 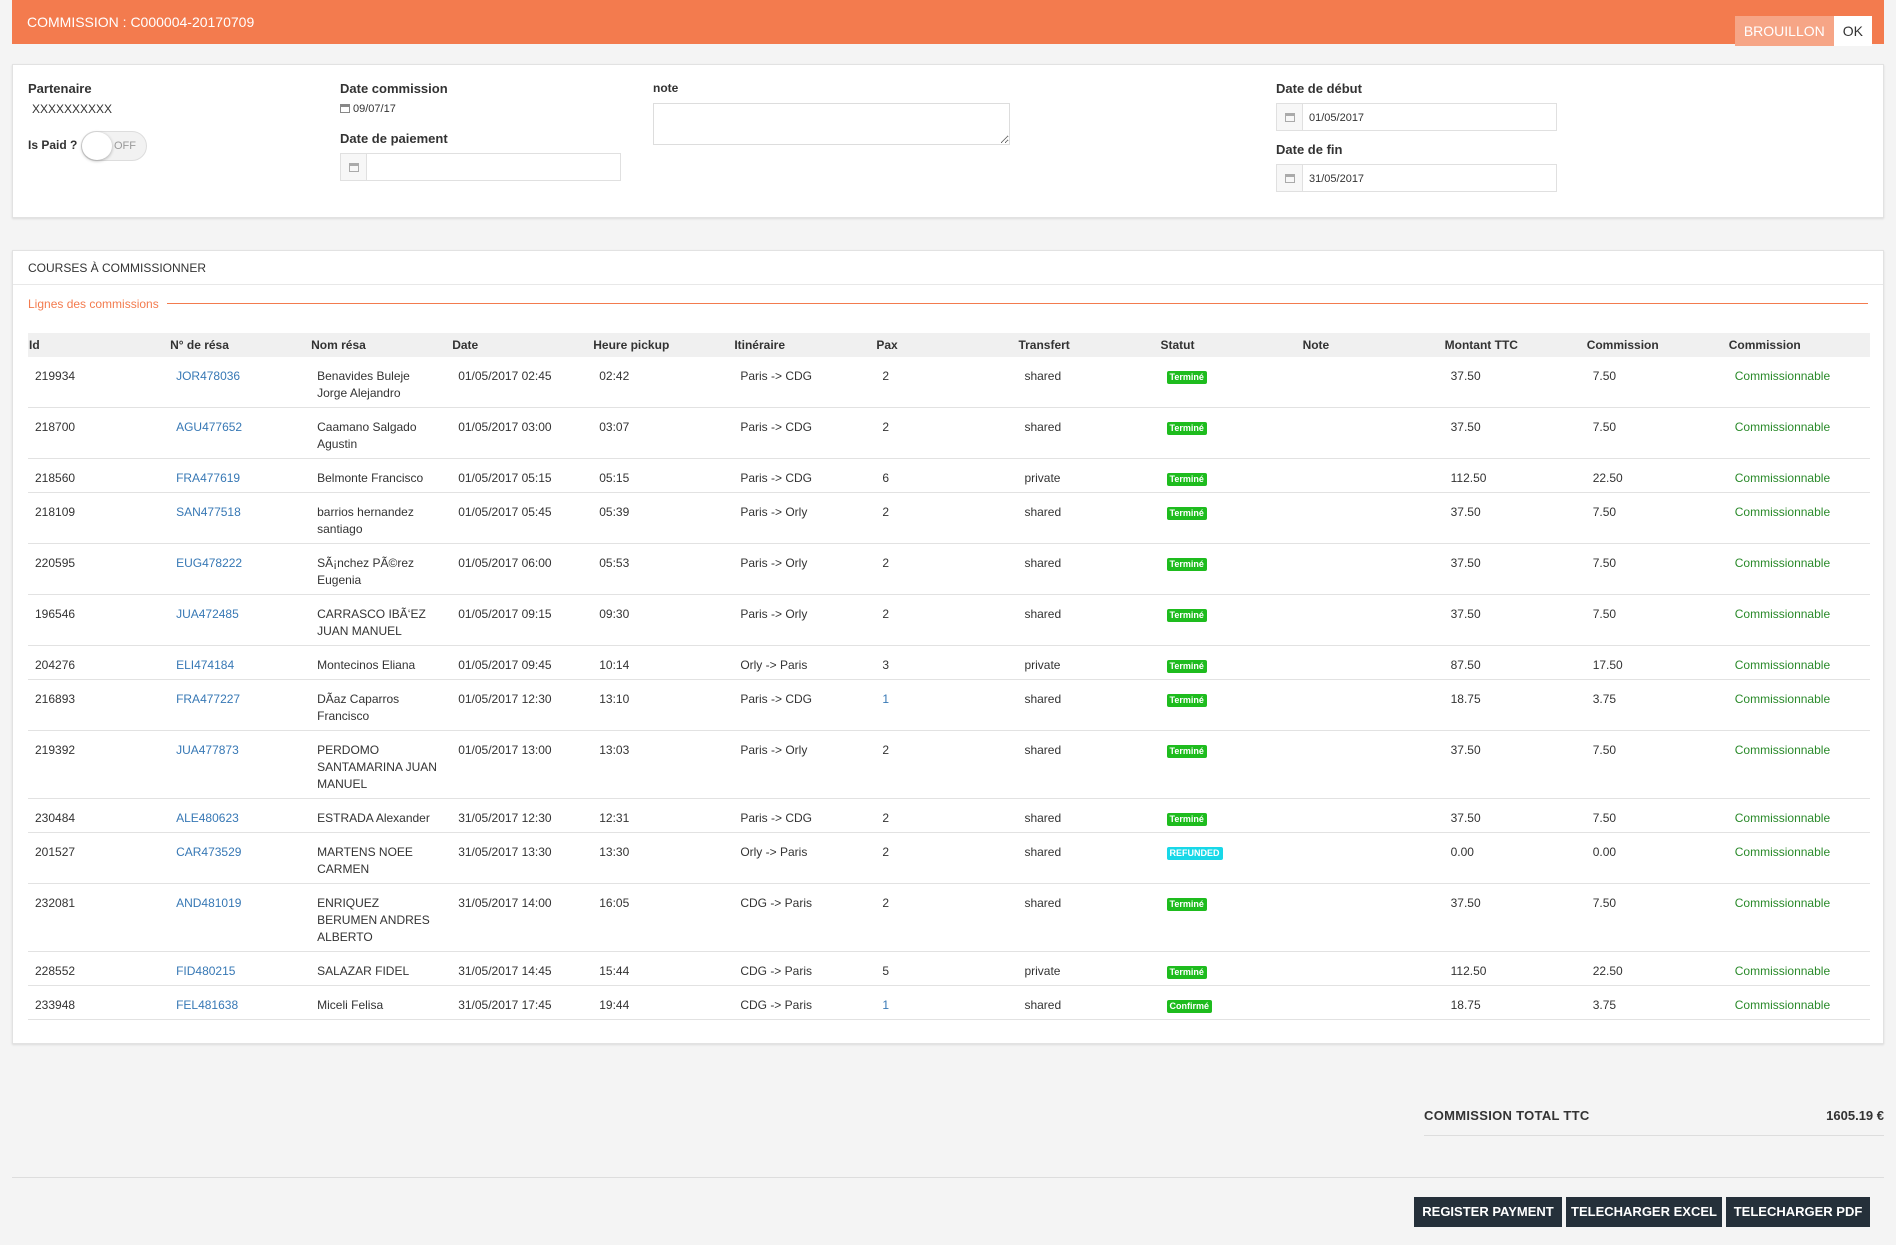 What do you see at coordinates (948, 303) in the screenshot?
I see `section-header: Lignes des commissions` at bounding box center [948, 303].